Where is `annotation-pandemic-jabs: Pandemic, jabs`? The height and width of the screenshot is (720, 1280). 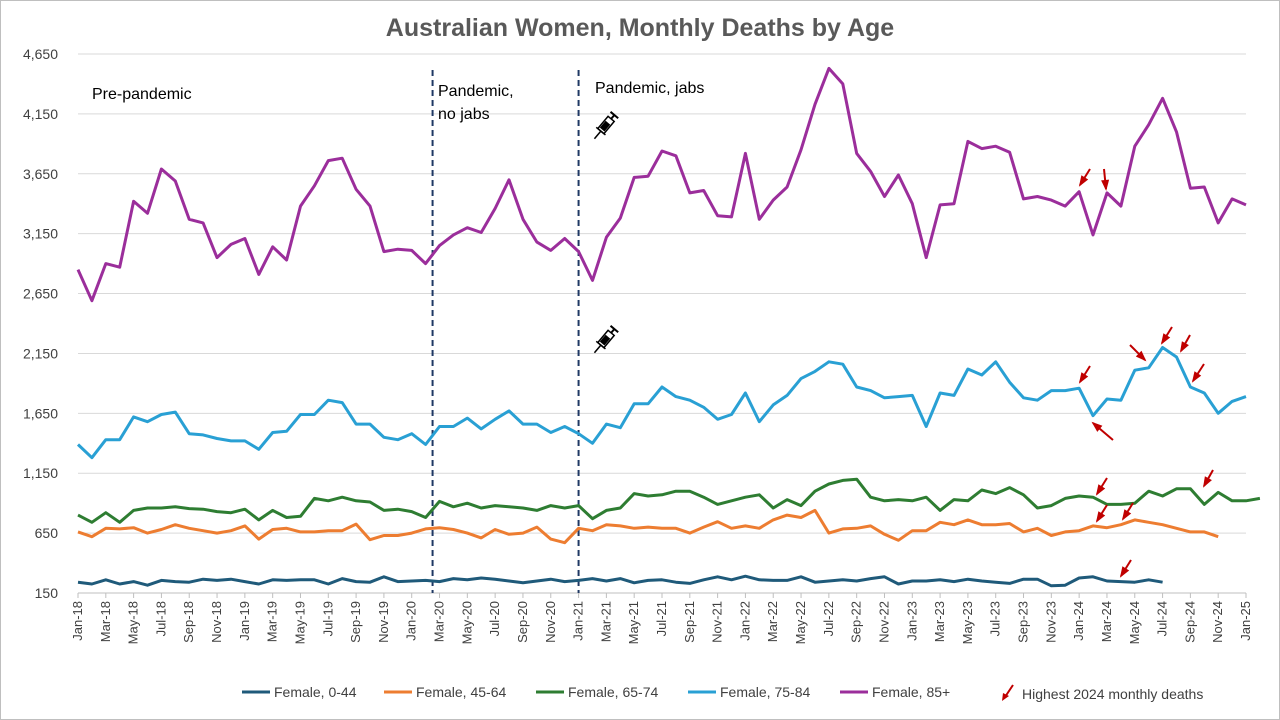 annotation-pandemic-jabs: Pandemic, jabs is located at coordinates (649, 88).